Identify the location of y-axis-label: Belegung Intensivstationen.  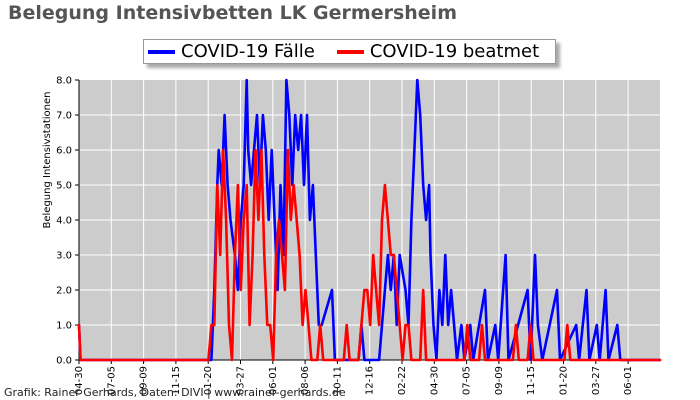
(47, 159).